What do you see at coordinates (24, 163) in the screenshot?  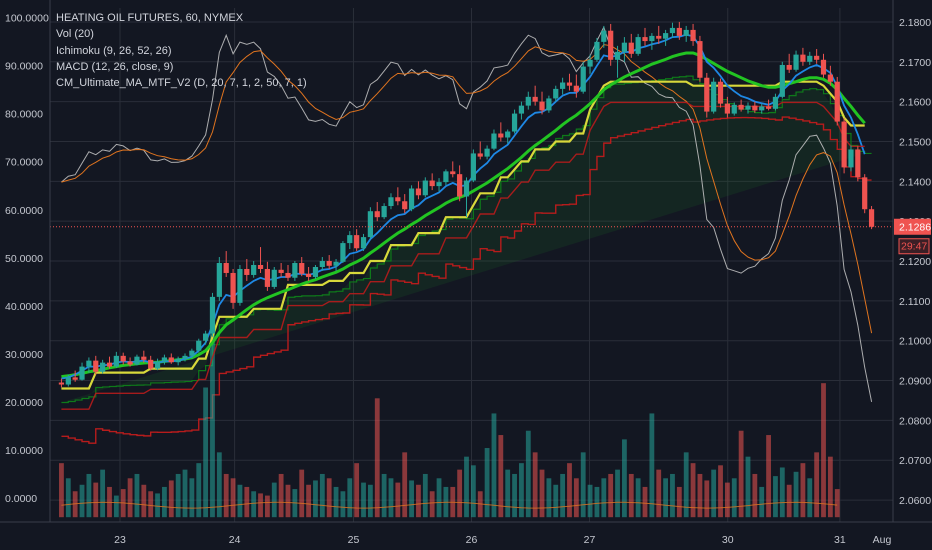 I see `left-axis-tick-label: 70.0000` at bounding box center [24, 163].